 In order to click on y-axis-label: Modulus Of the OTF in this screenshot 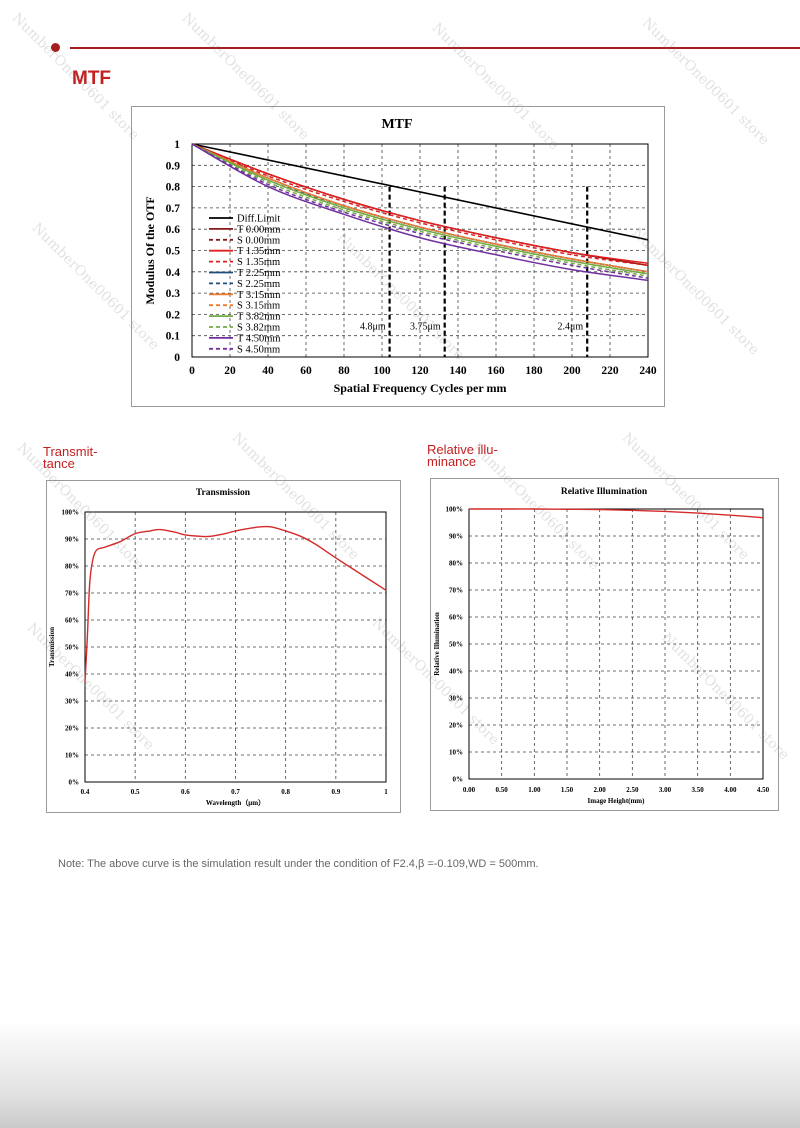, I will do `click(150, 250)`.